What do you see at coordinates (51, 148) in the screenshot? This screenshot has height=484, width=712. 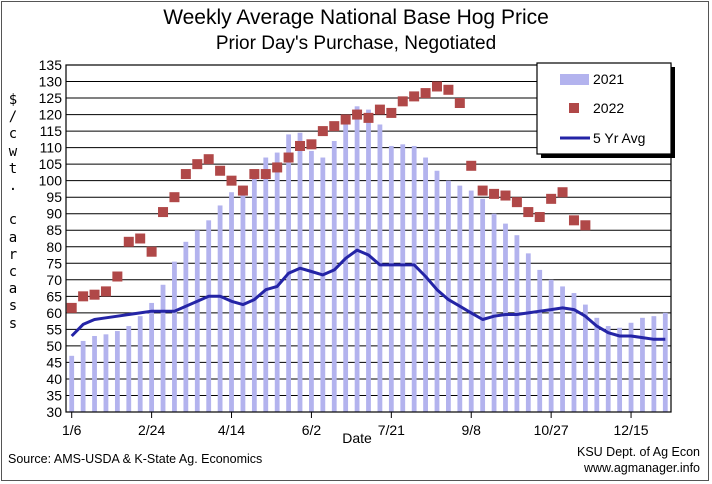 I see `y-tick-label: 110` at bounding box center [51, 148].